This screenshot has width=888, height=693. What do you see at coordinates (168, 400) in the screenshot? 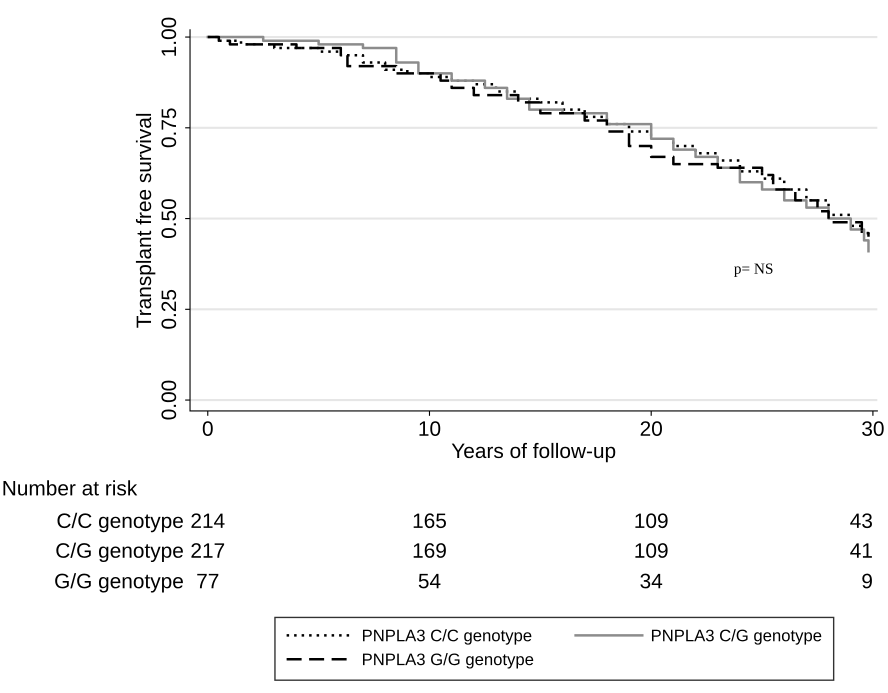
I see `y-tick-label: 0.00` at bounding box center [168, 400].